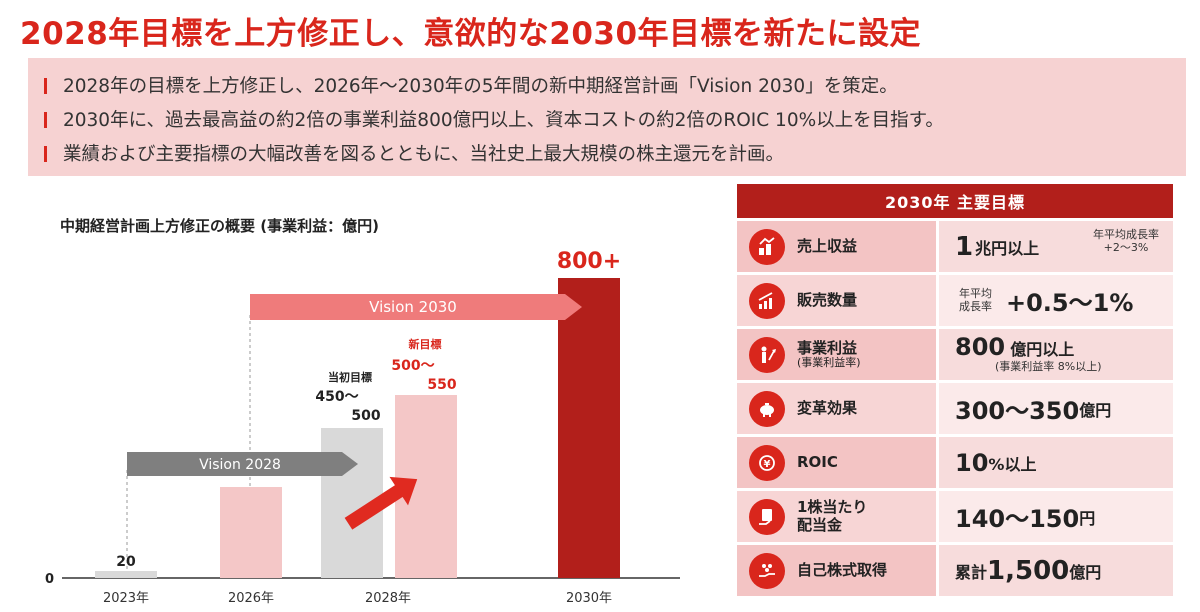 Image resolution: width=1200 pixels, height=612 pixels. Describe the element at coordinates (767, 246) in the screenshot. I see `coins-up-icon` at that location.